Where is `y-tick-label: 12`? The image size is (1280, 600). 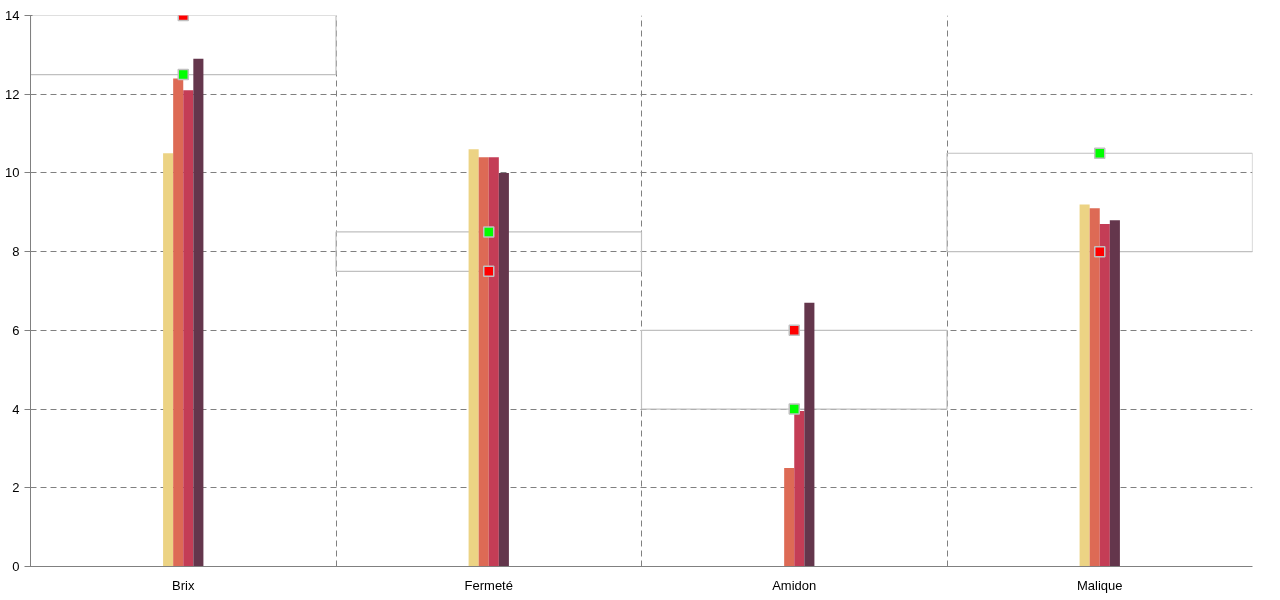 y-tick-label: 12 is located at coordinates (12, 94).